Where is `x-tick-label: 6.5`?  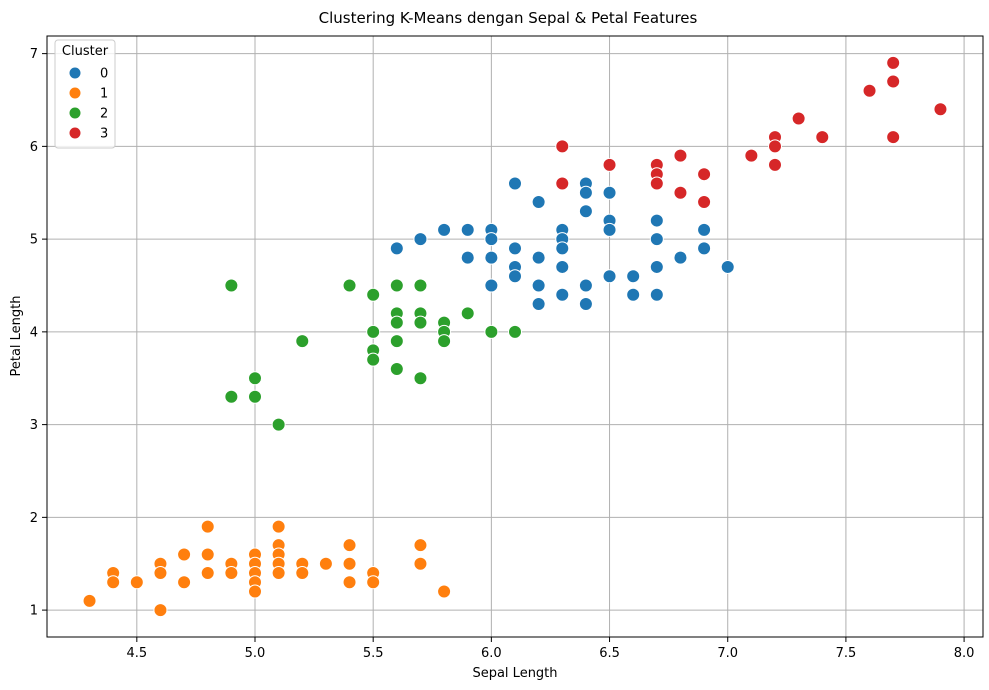 x-tick-label: 6.5 is located at coordinates (609, 653).